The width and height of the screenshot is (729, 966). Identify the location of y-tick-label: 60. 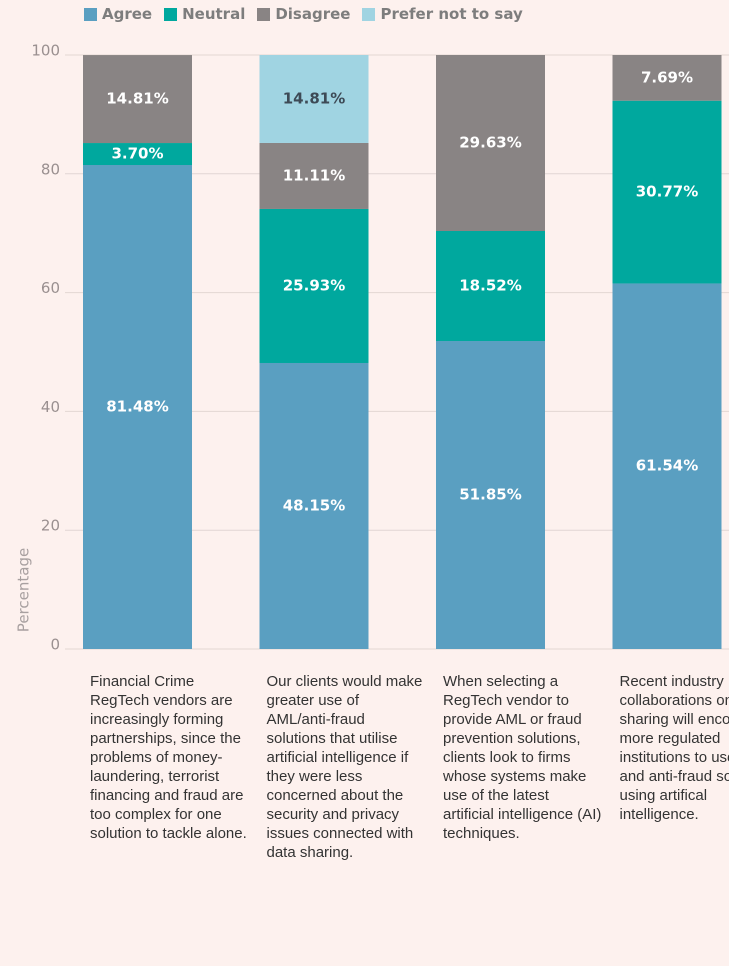
(50, 288).